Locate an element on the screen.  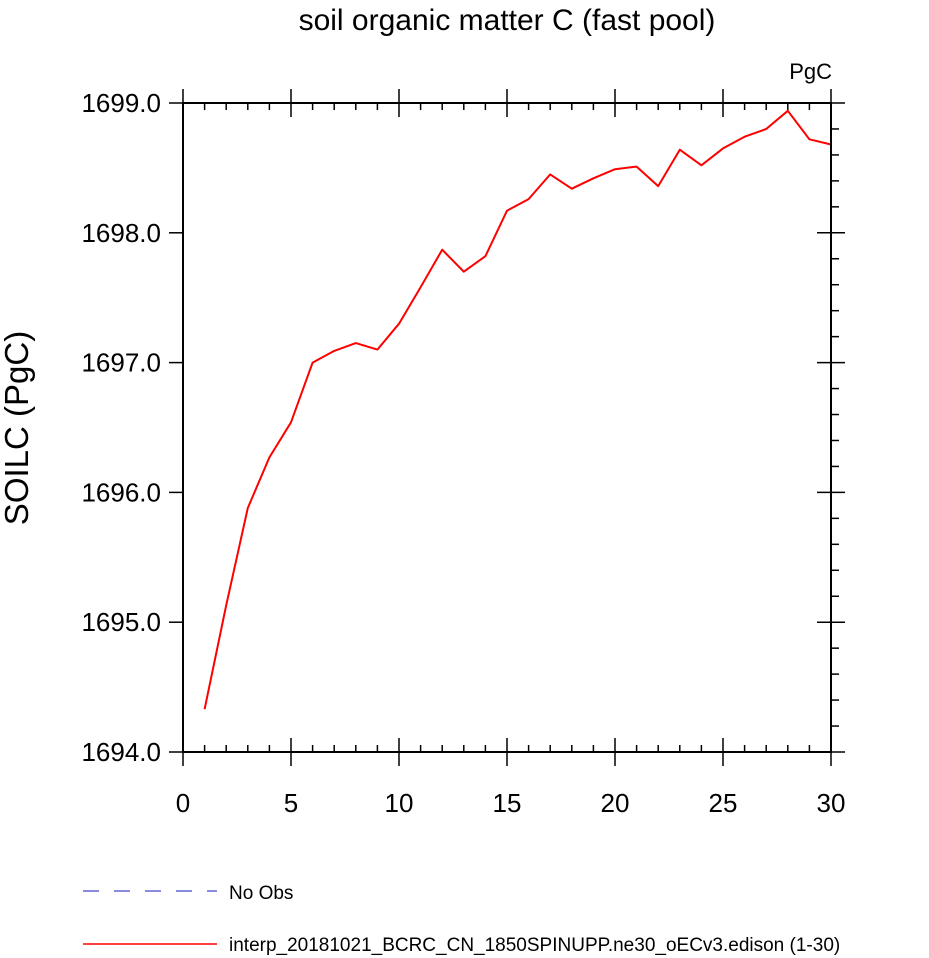
x-tick-label: 25 is located at coordinates (723, 803).